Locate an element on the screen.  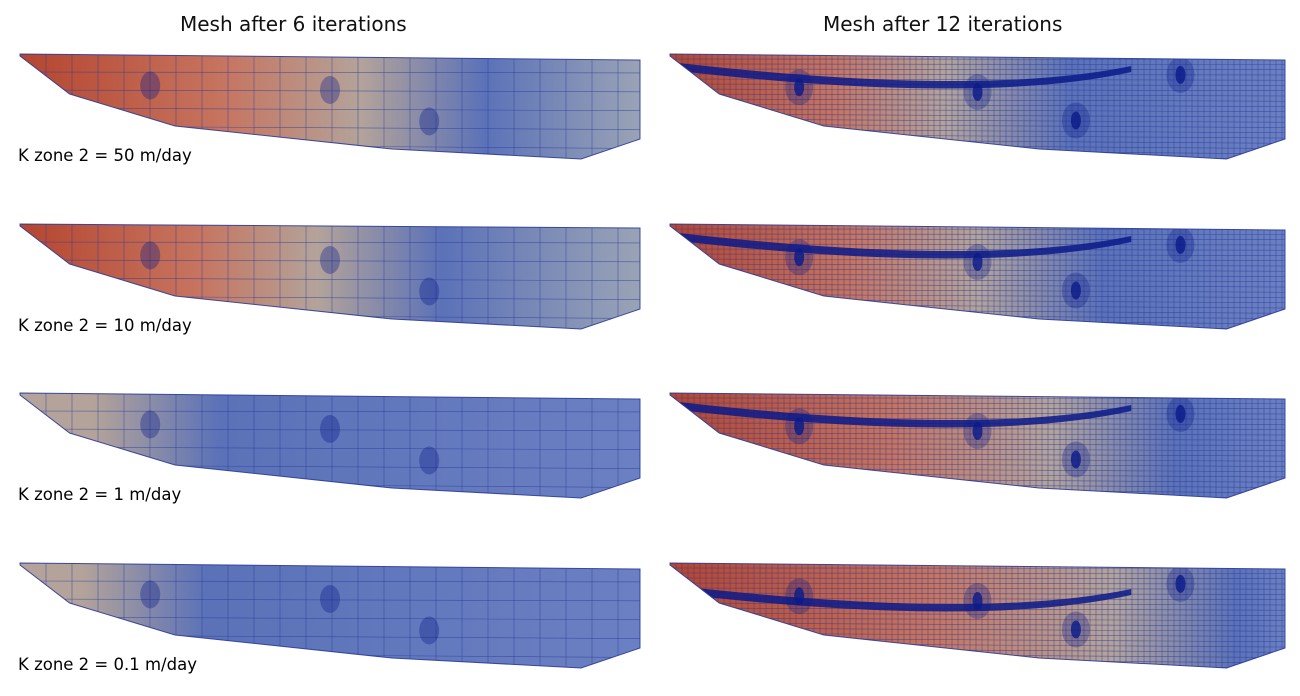
row-label-k50: K zone 2 = 50 m/day is located at coordinates (105, 155).